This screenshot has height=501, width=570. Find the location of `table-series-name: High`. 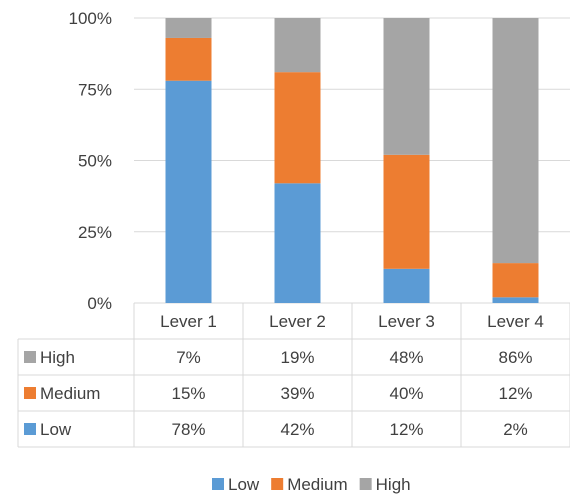

table-series-name: High is located at coordinates (57, 357).